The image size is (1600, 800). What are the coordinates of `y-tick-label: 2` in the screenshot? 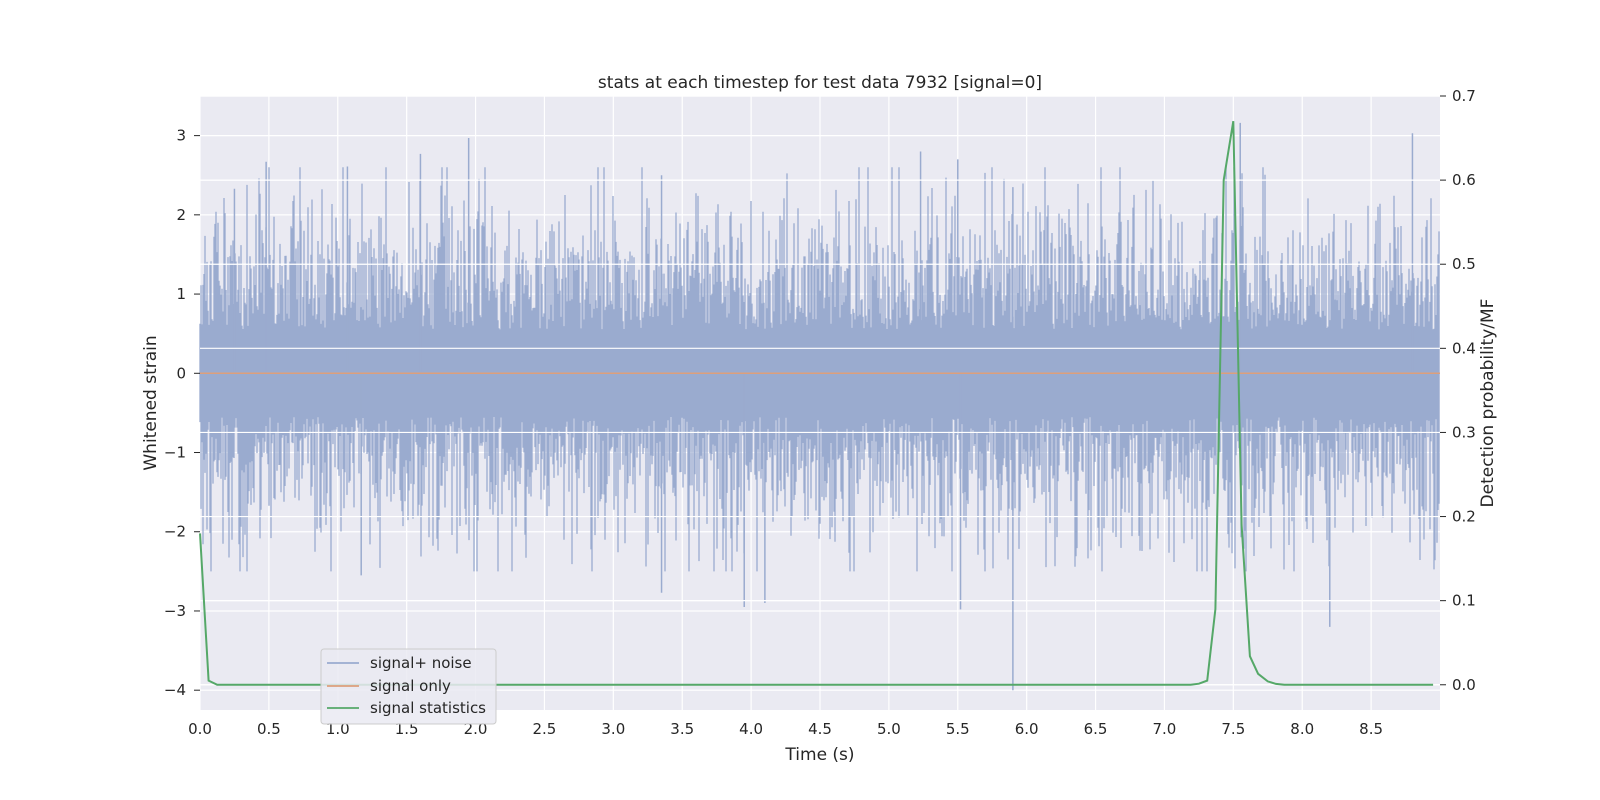 It's located at (181, 215).